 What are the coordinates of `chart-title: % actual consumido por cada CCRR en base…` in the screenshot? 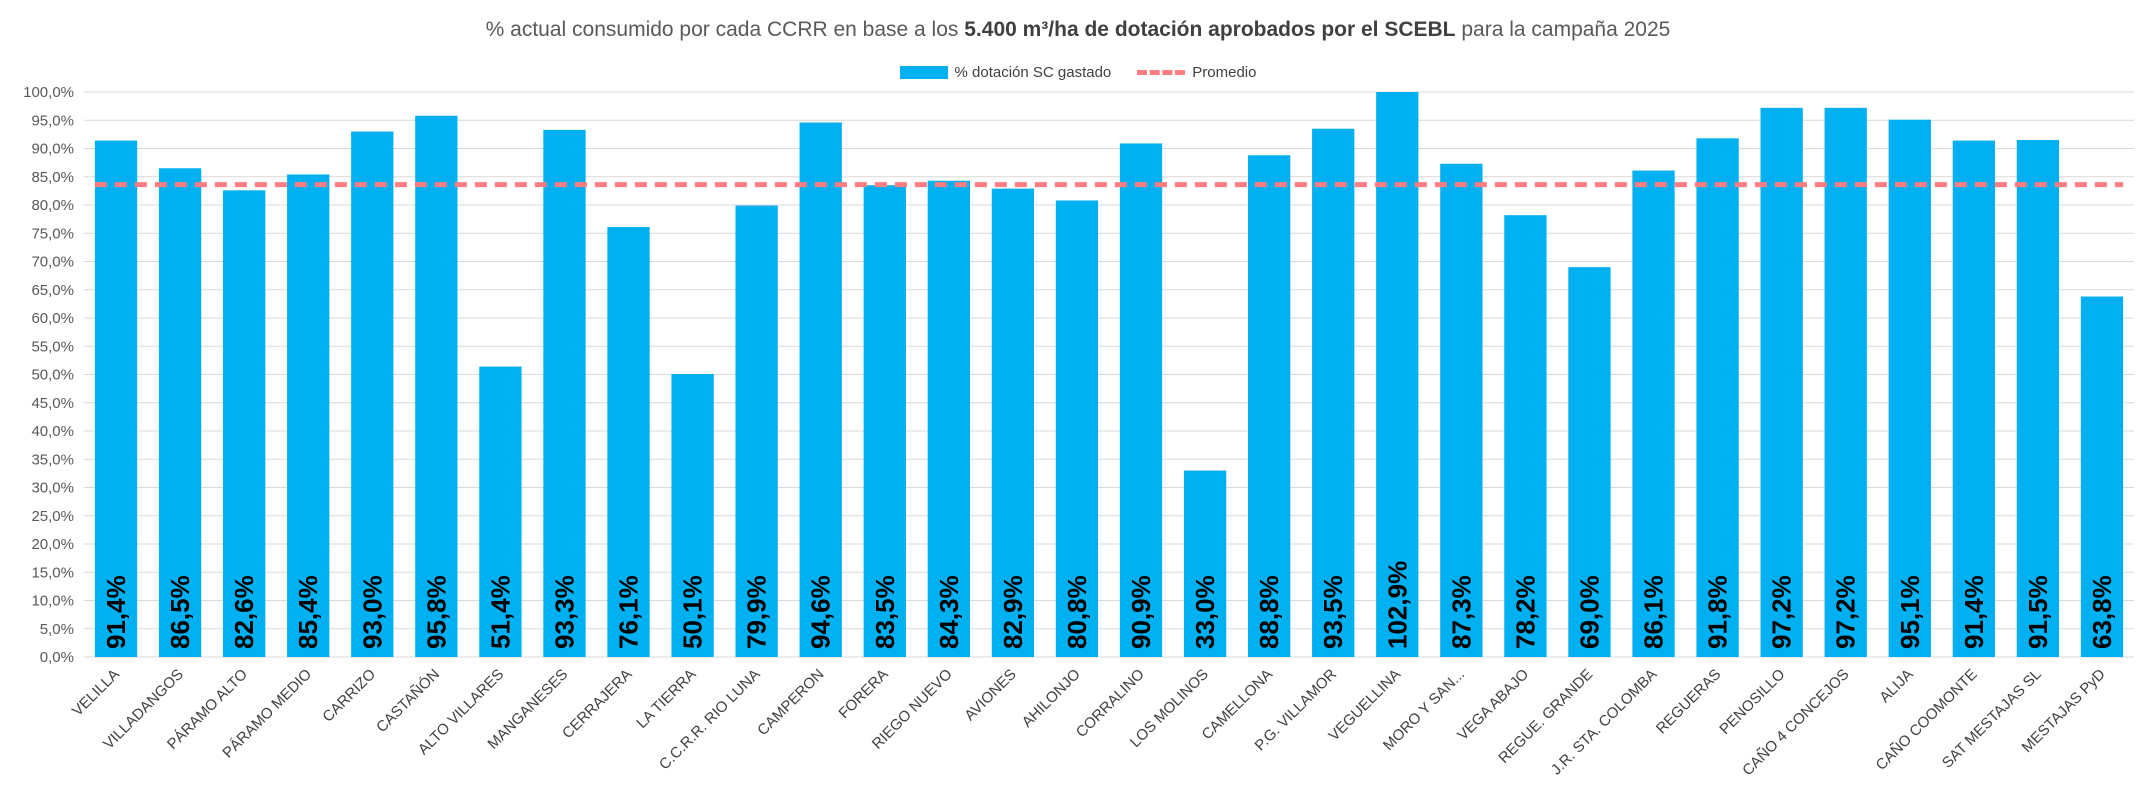 It's located at (1078, 30).